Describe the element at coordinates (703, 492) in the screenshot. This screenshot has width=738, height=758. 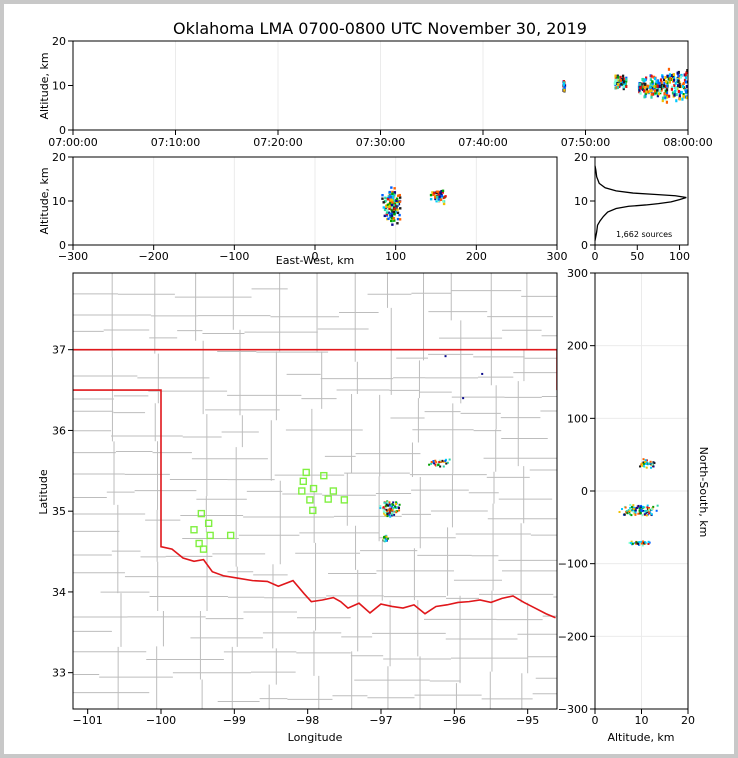
I see `altitude-ns-ylabel: North-South, km` at that location.